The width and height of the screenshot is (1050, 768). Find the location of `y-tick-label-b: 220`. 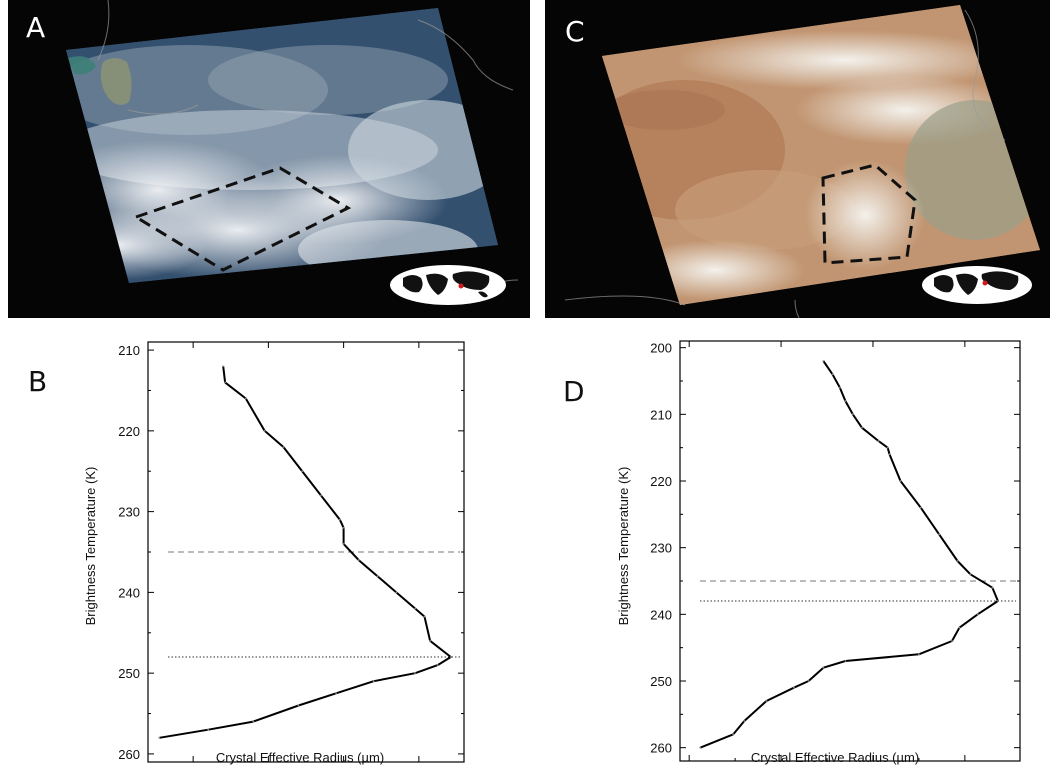

y-tick-label-b: 220 is located at coordinates (129, 431).